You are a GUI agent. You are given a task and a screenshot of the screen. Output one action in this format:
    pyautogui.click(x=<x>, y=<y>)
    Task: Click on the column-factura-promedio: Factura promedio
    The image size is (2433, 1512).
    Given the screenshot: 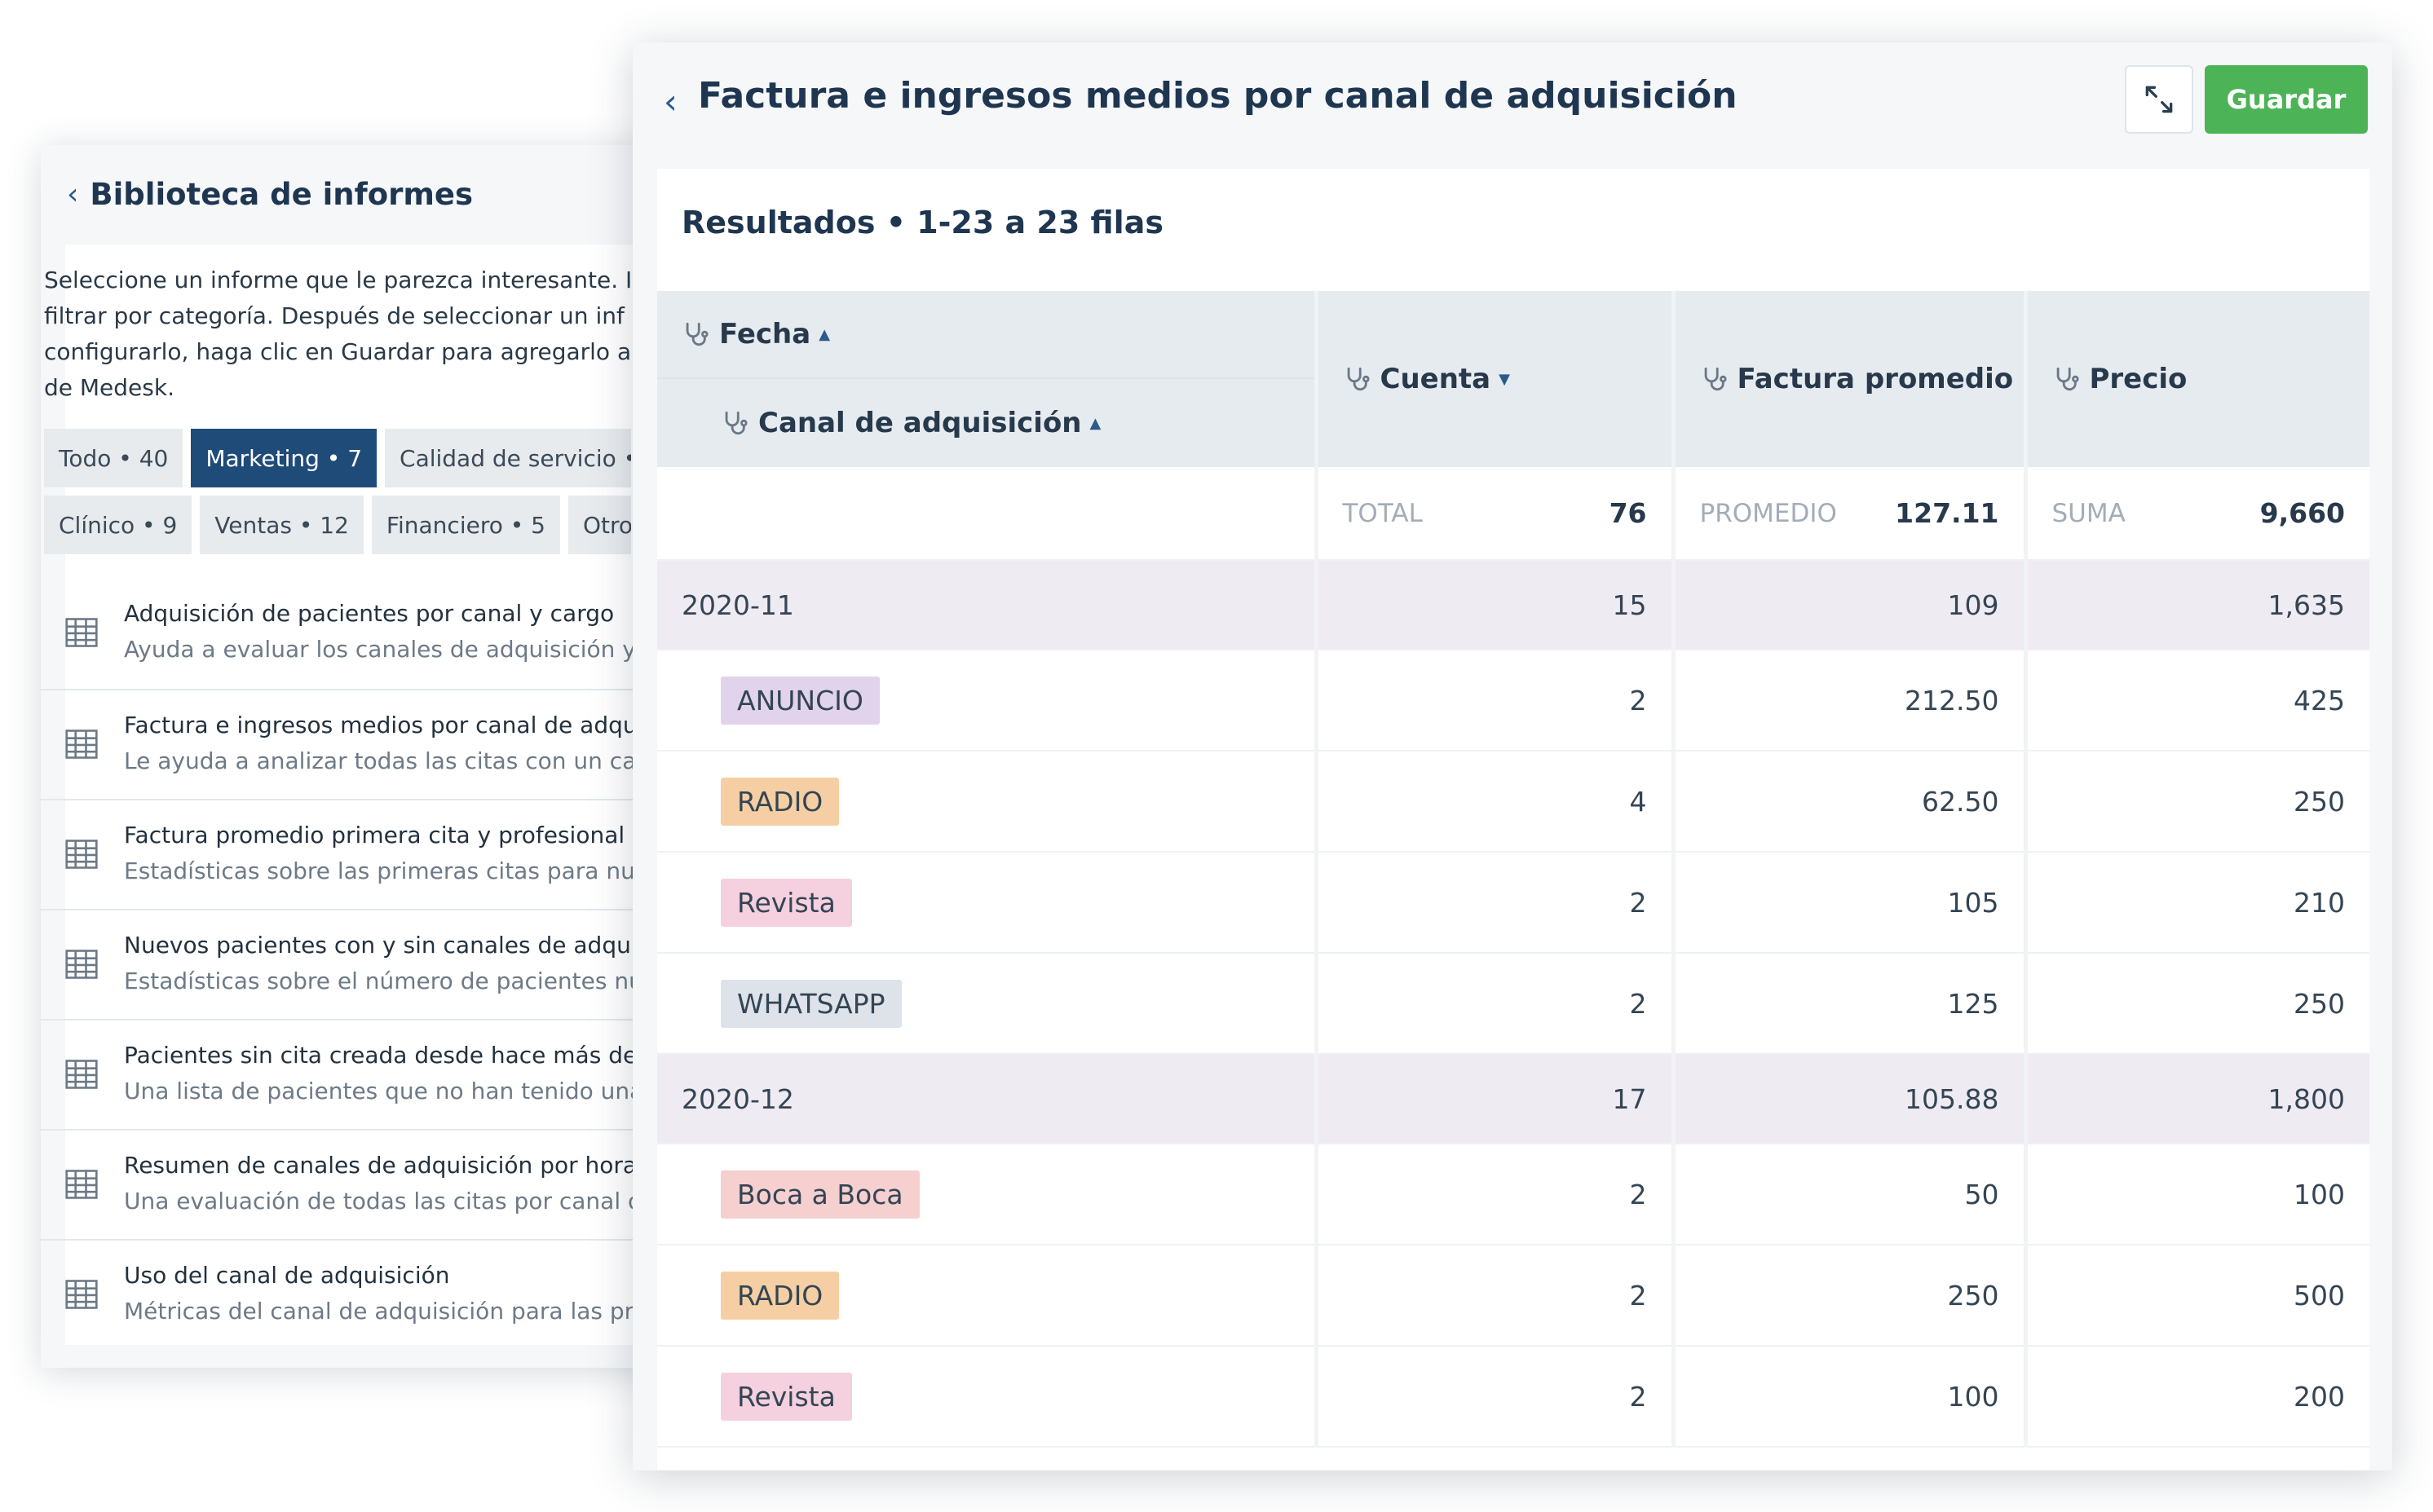 What is the action you would take?
    pyautogui.click(x=1850, y=379)
    